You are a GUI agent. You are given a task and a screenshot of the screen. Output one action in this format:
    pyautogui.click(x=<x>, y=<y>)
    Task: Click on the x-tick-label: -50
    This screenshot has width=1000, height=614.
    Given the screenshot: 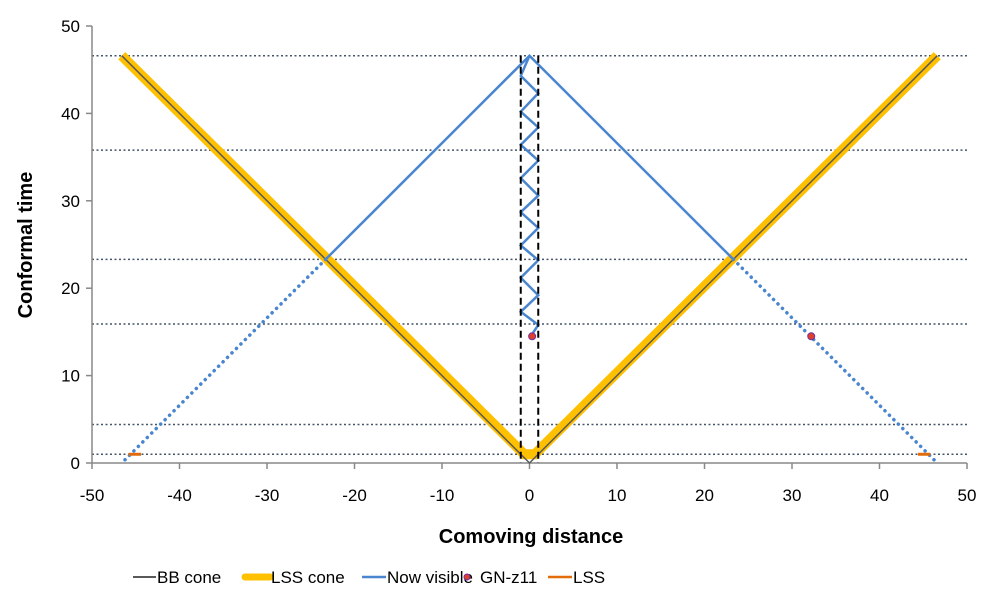 What is the action you would take?
    pyautogui.click(x=92, y=495)
    